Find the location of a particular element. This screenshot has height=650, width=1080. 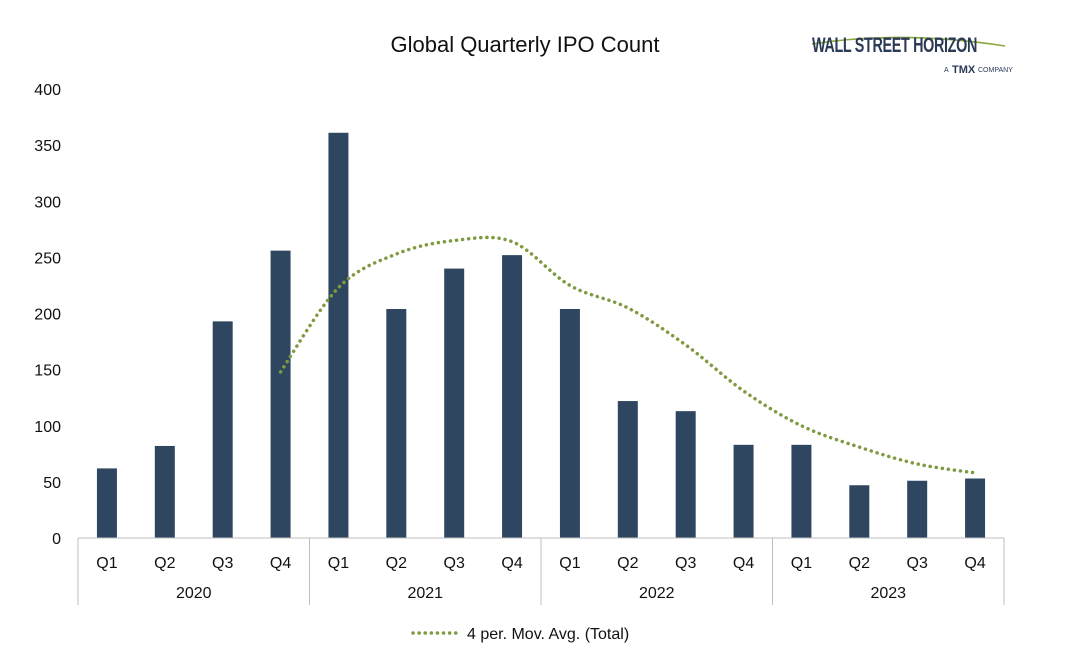

year-label: 2023 is located at coordinates (888, 593).